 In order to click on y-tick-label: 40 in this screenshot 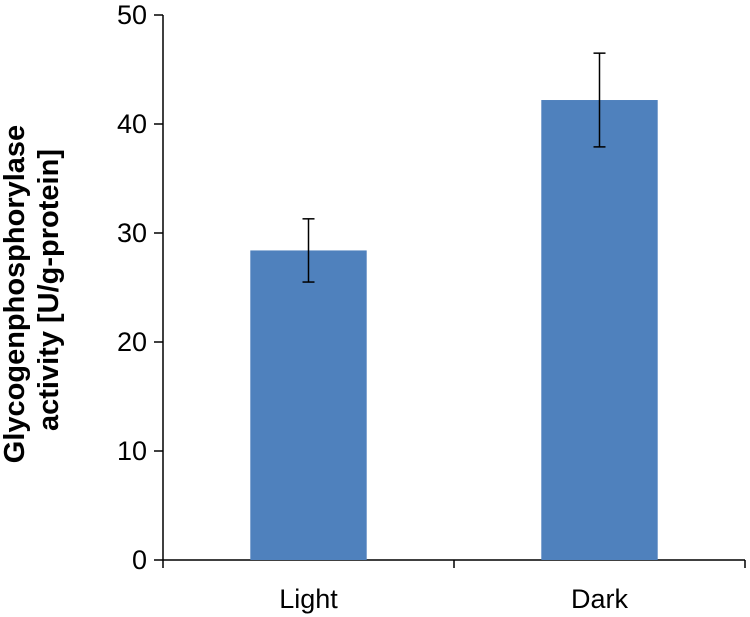, I will do `click(132, 124)`.